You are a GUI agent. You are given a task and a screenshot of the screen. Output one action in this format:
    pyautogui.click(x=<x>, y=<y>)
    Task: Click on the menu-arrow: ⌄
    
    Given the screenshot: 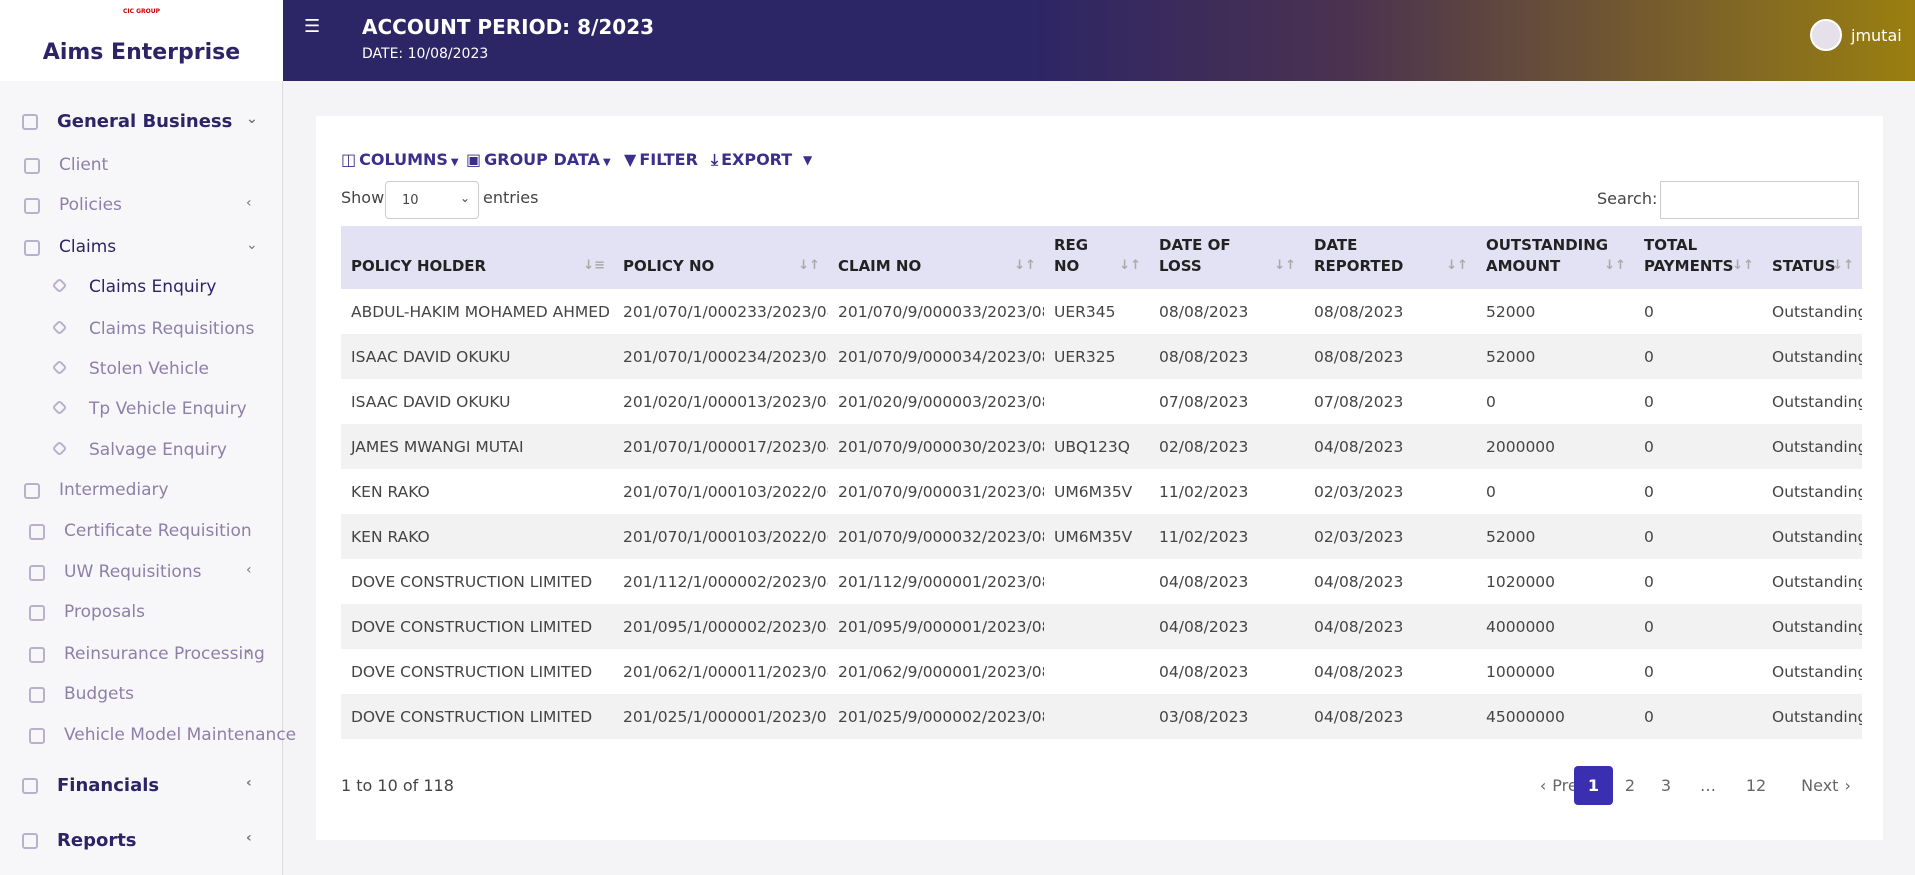 What is the action you would take?
    pyautogui.click(x=252, y=245)
    